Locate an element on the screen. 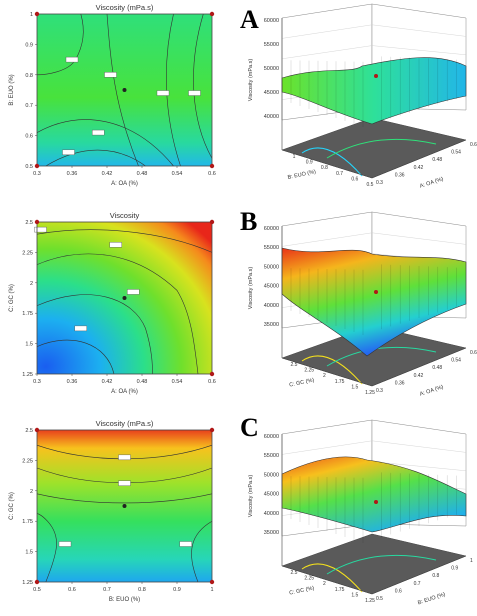  y-tick-label: 0.8 is located at coordinates (324, 168).